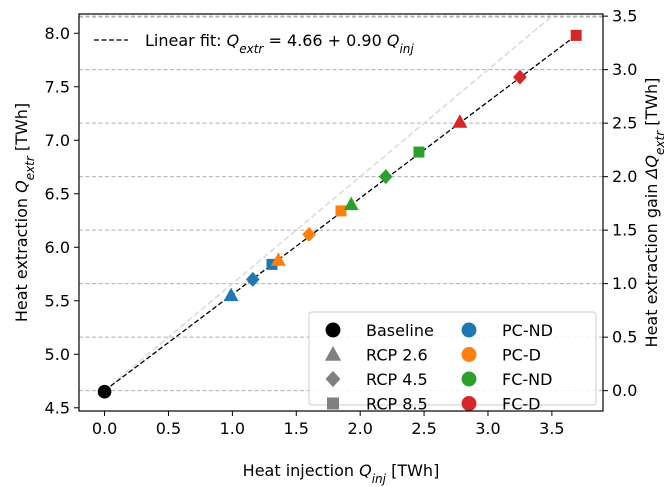  I want to click on y-left-tick-label: 5.5, so click(57, 300).